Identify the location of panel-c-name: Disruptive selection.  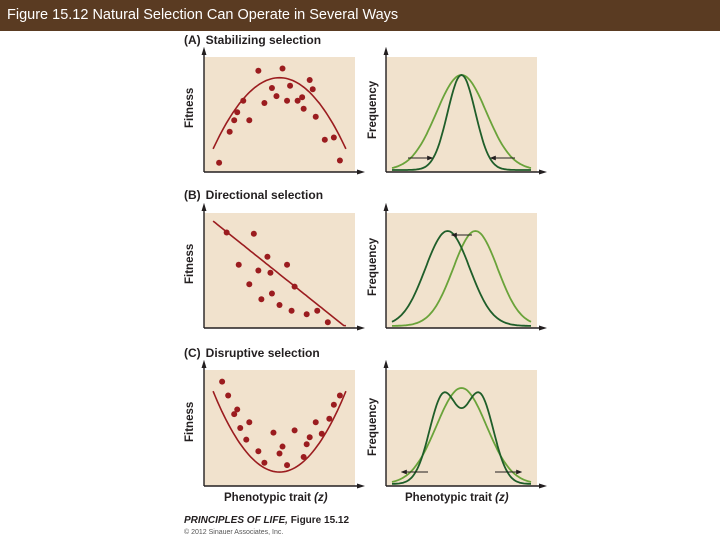
(262, 353).